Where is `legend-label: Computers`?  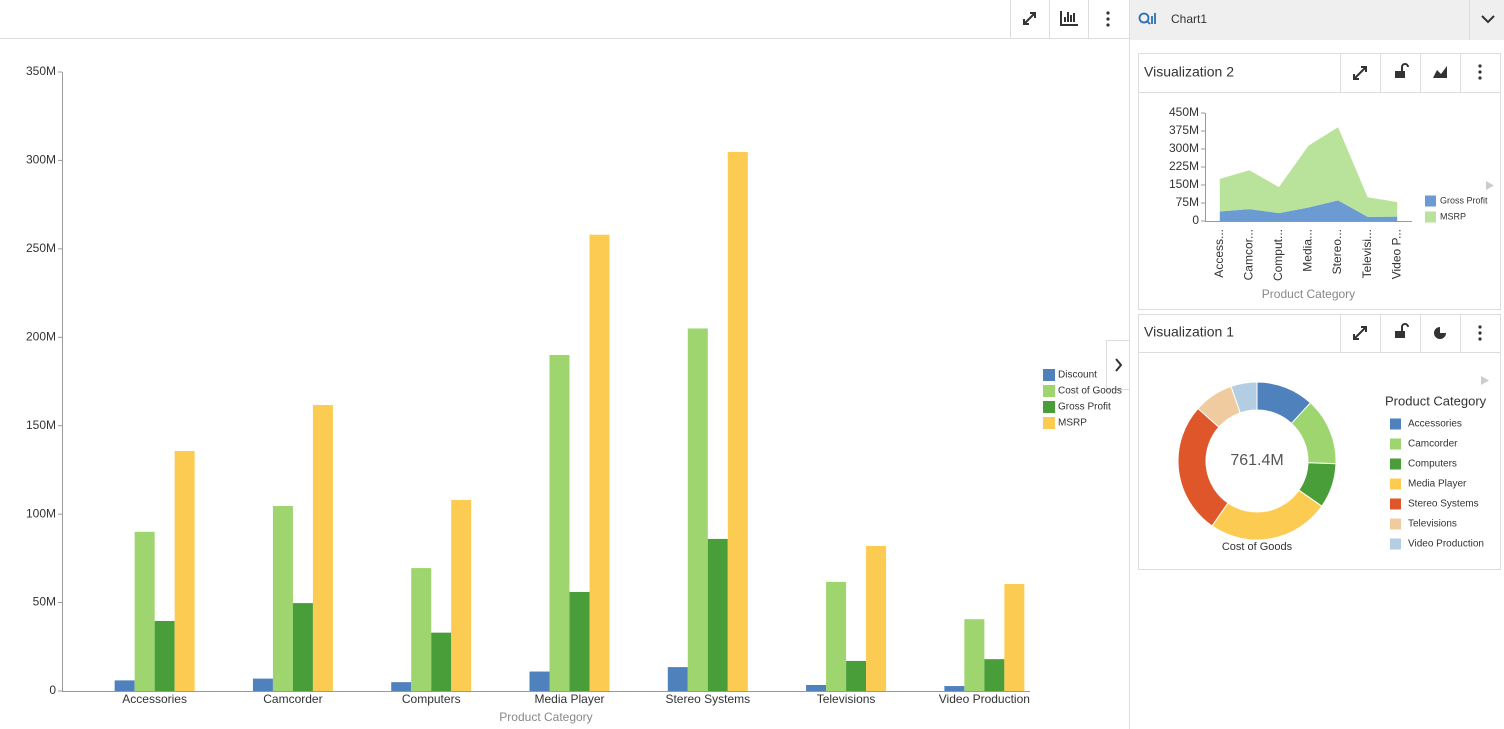 legend-label: Computers is located at coordinates (1432, 464).